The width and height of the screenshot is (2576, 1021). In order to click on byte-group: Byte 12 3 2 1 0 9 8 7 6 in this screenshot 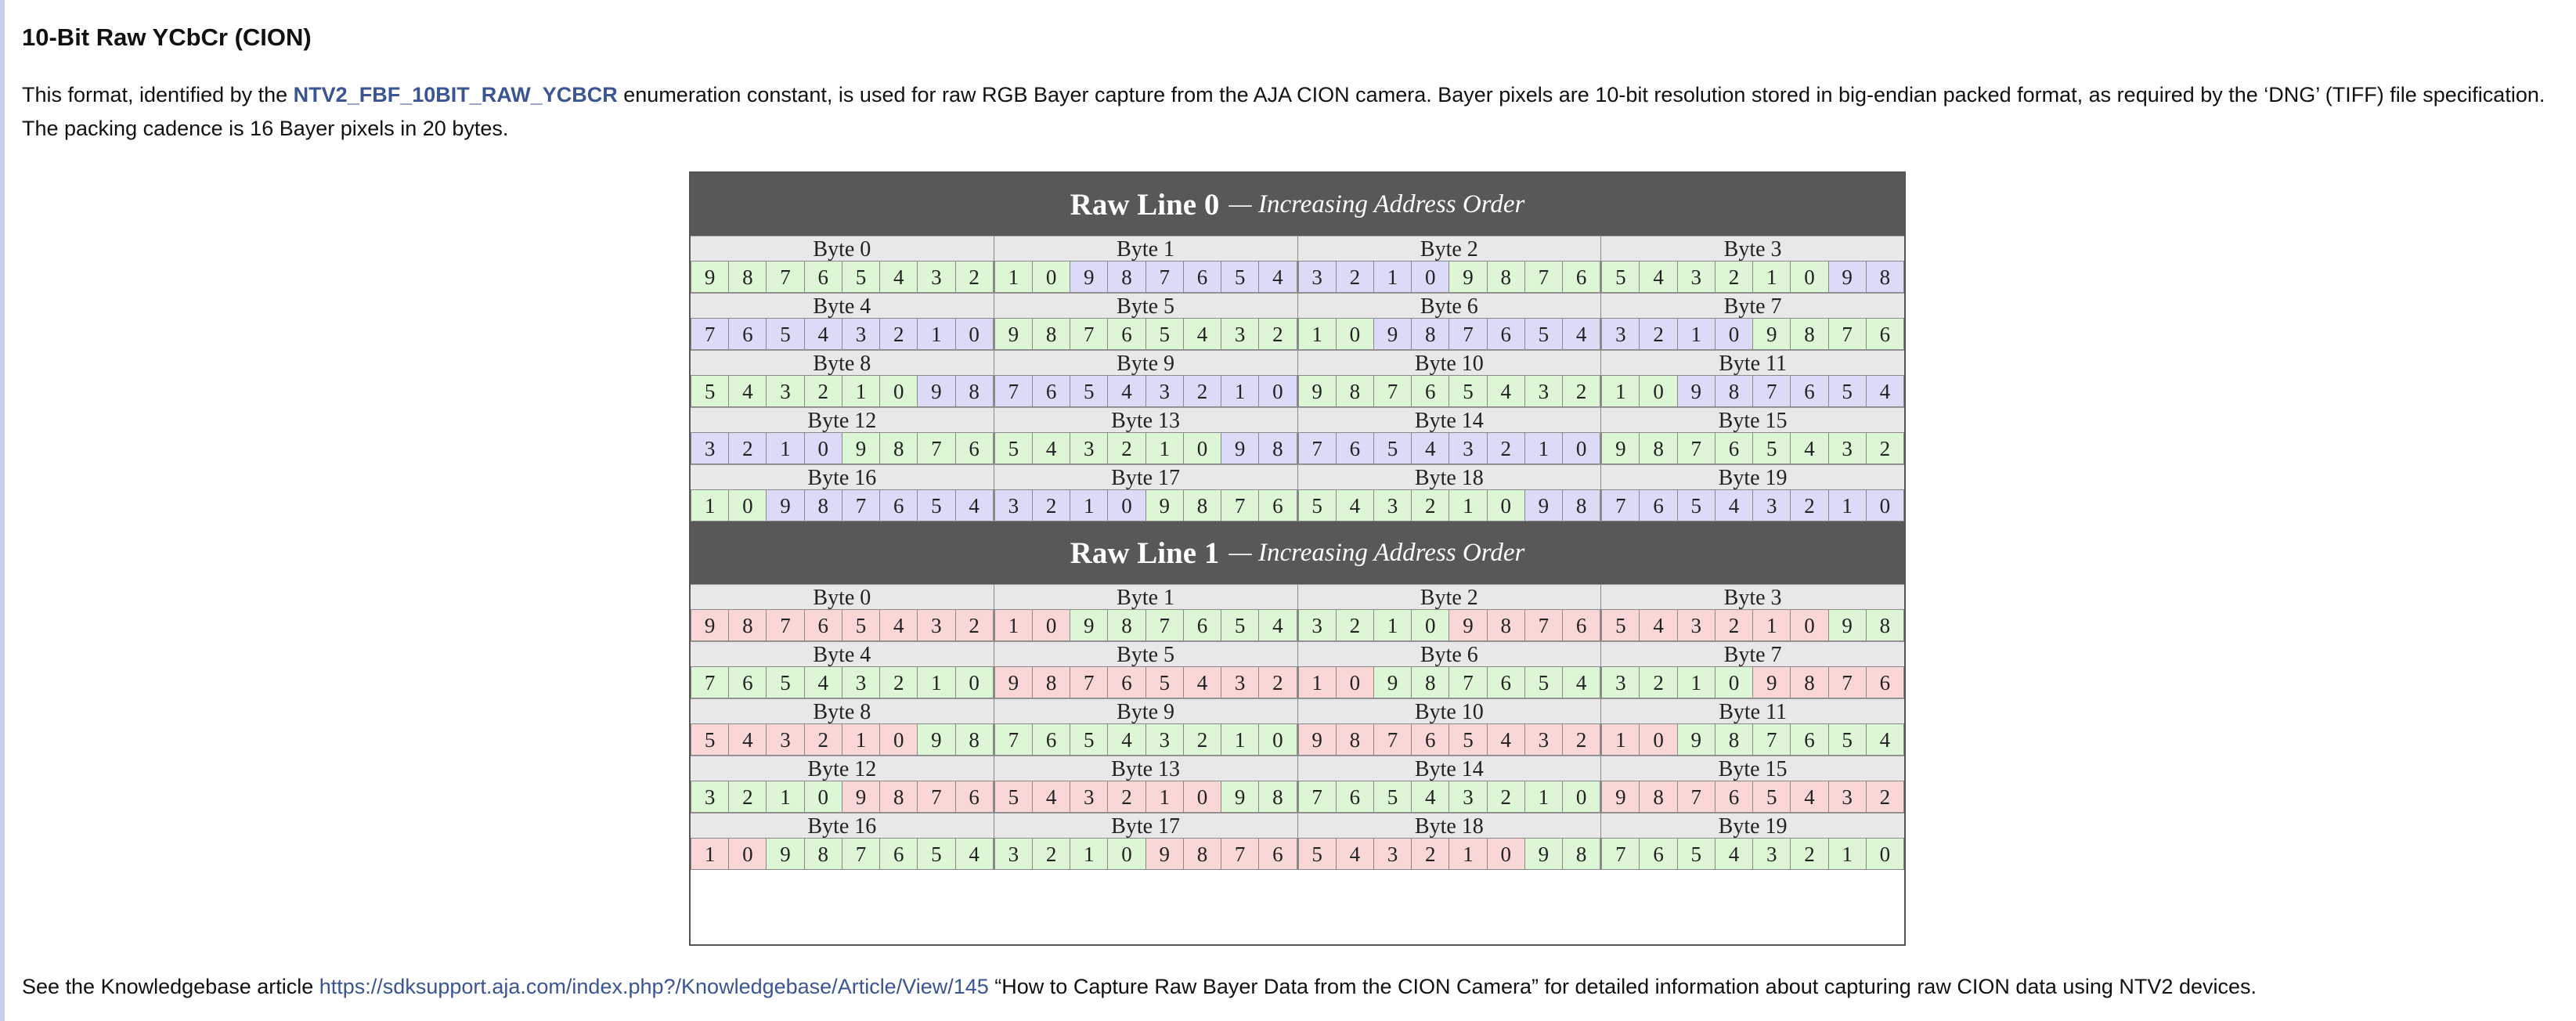, I will do `click(843, 784)`.